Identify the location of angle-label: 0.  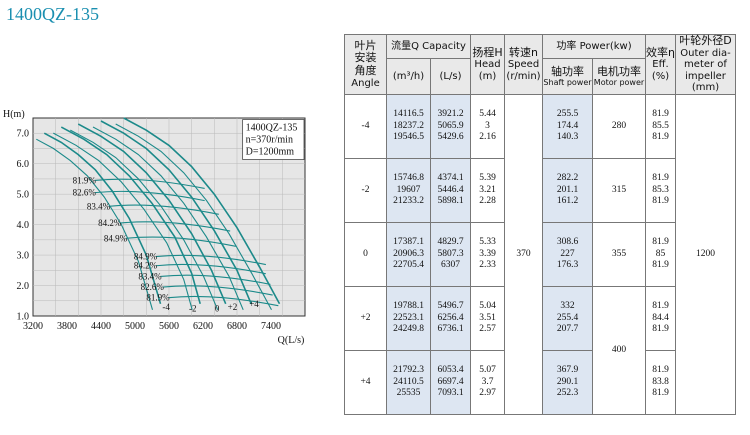
(217, 308).